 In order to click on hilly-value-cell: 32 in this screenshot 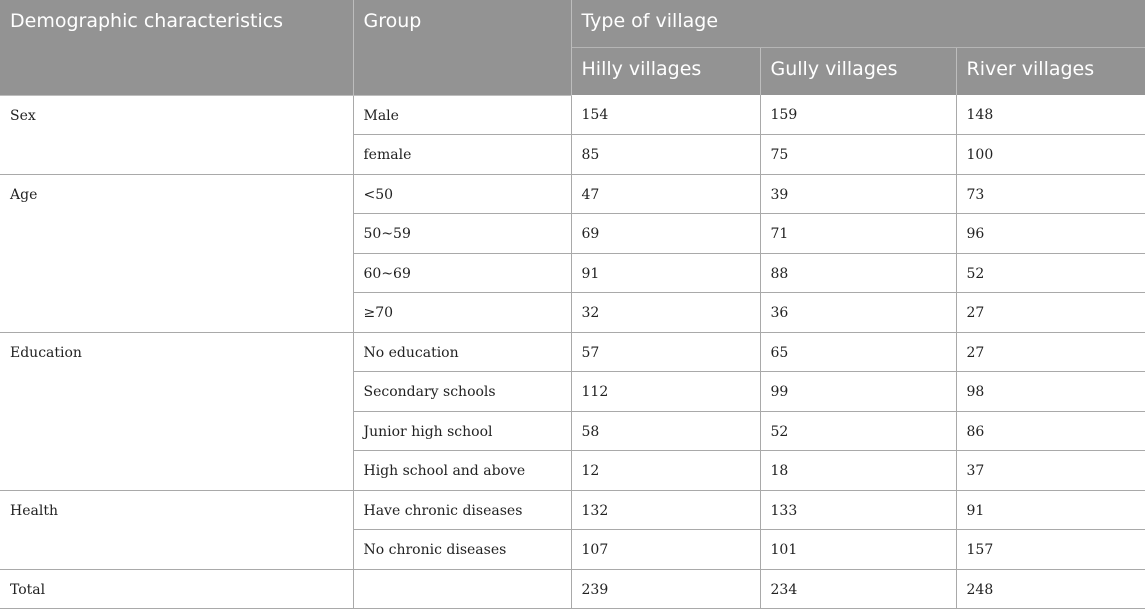, I will do `click(665, 312)`.